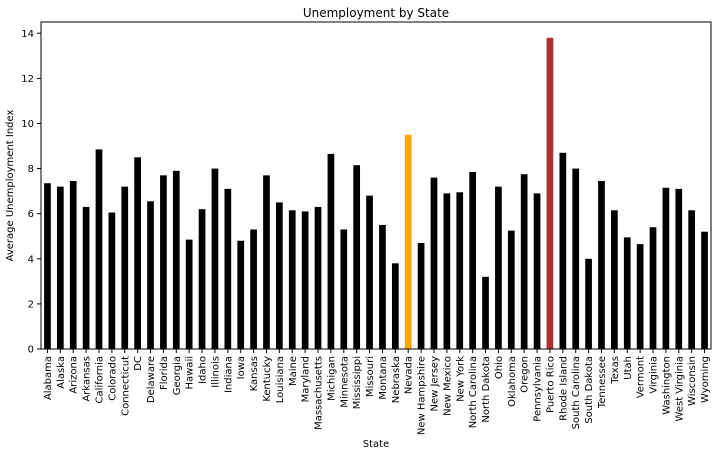  What do you see at coordinates (27, 79) in the screenshot?
I see `y-tick-label: 12` at bounding box center [27, 79].